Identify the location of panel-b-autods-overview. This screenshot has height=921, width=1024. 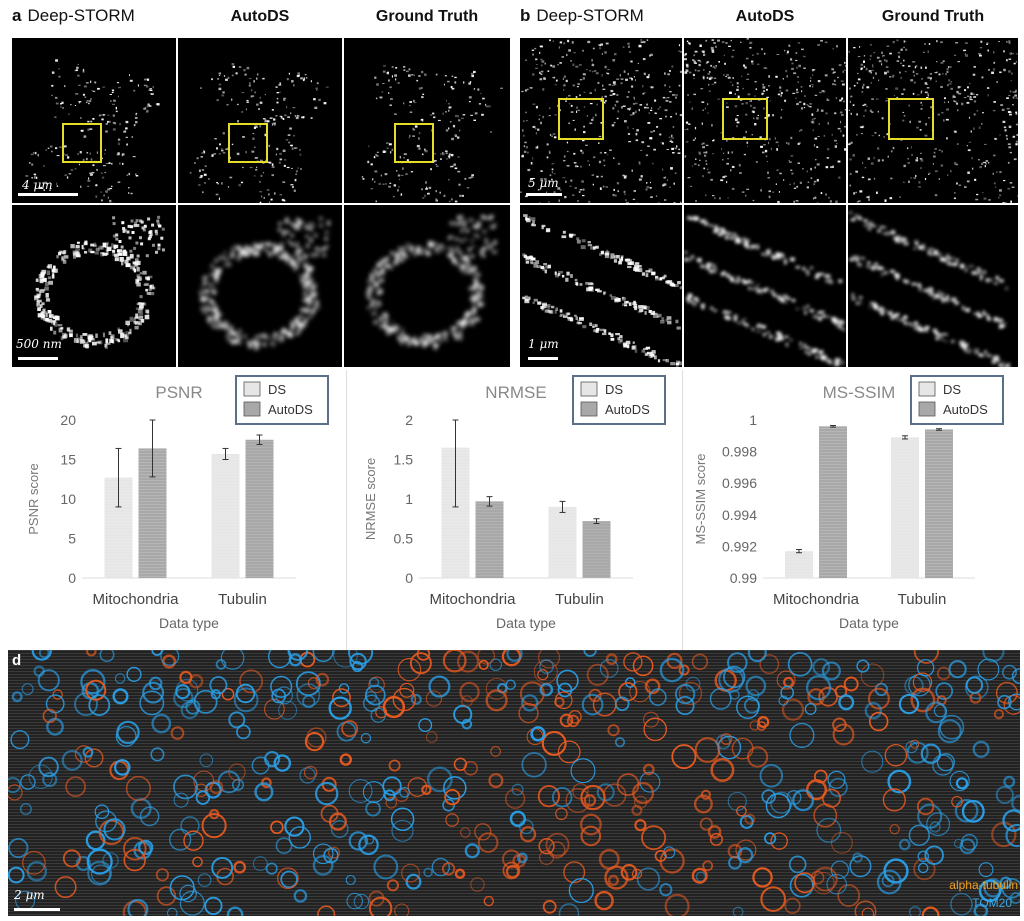
(765, 120).